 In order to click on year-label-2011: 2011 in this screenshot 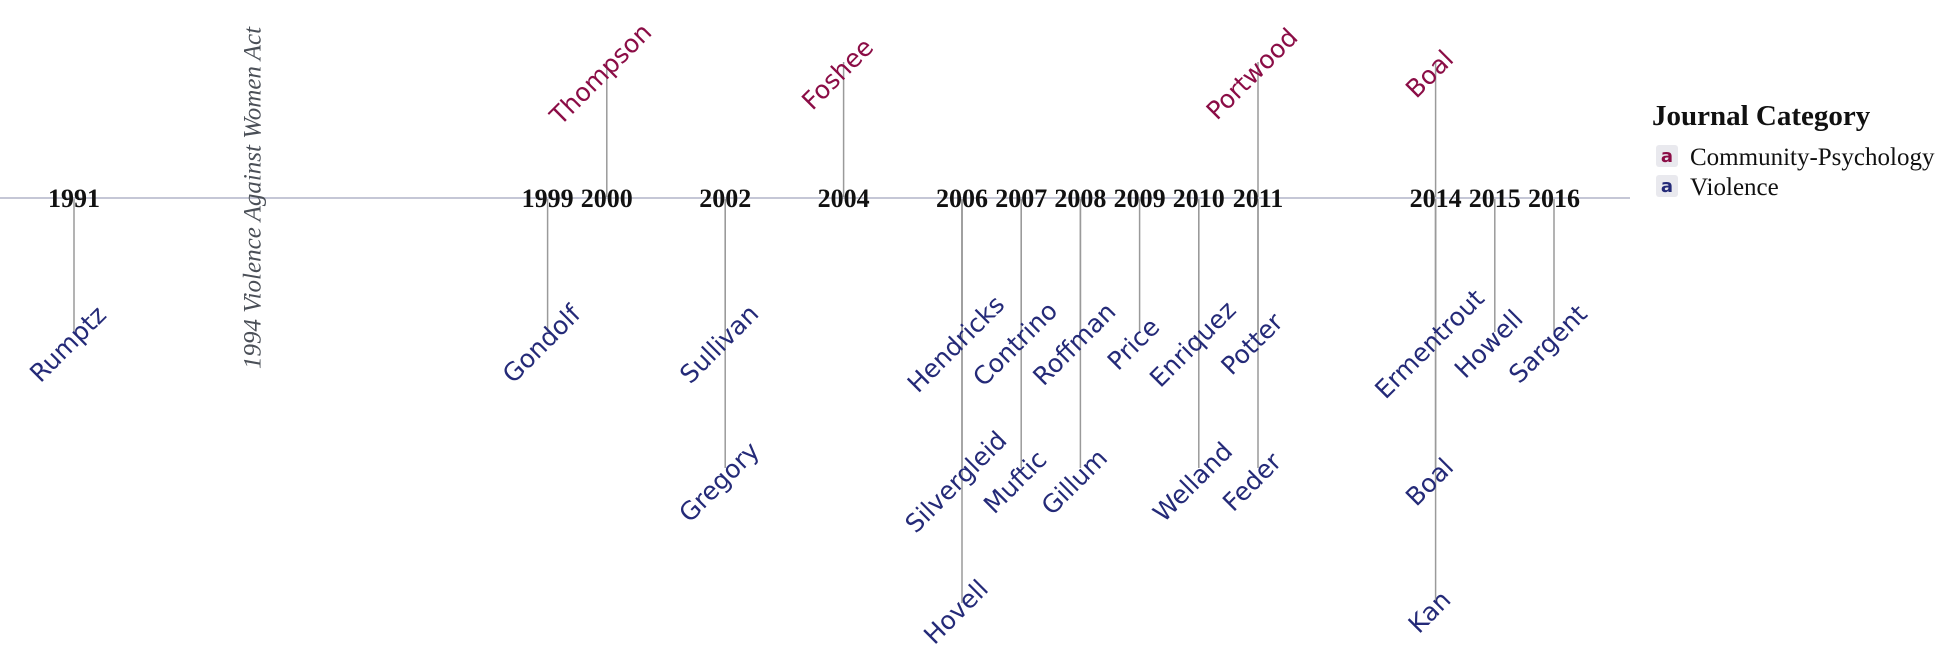, I will do `click(1258, 198)`.